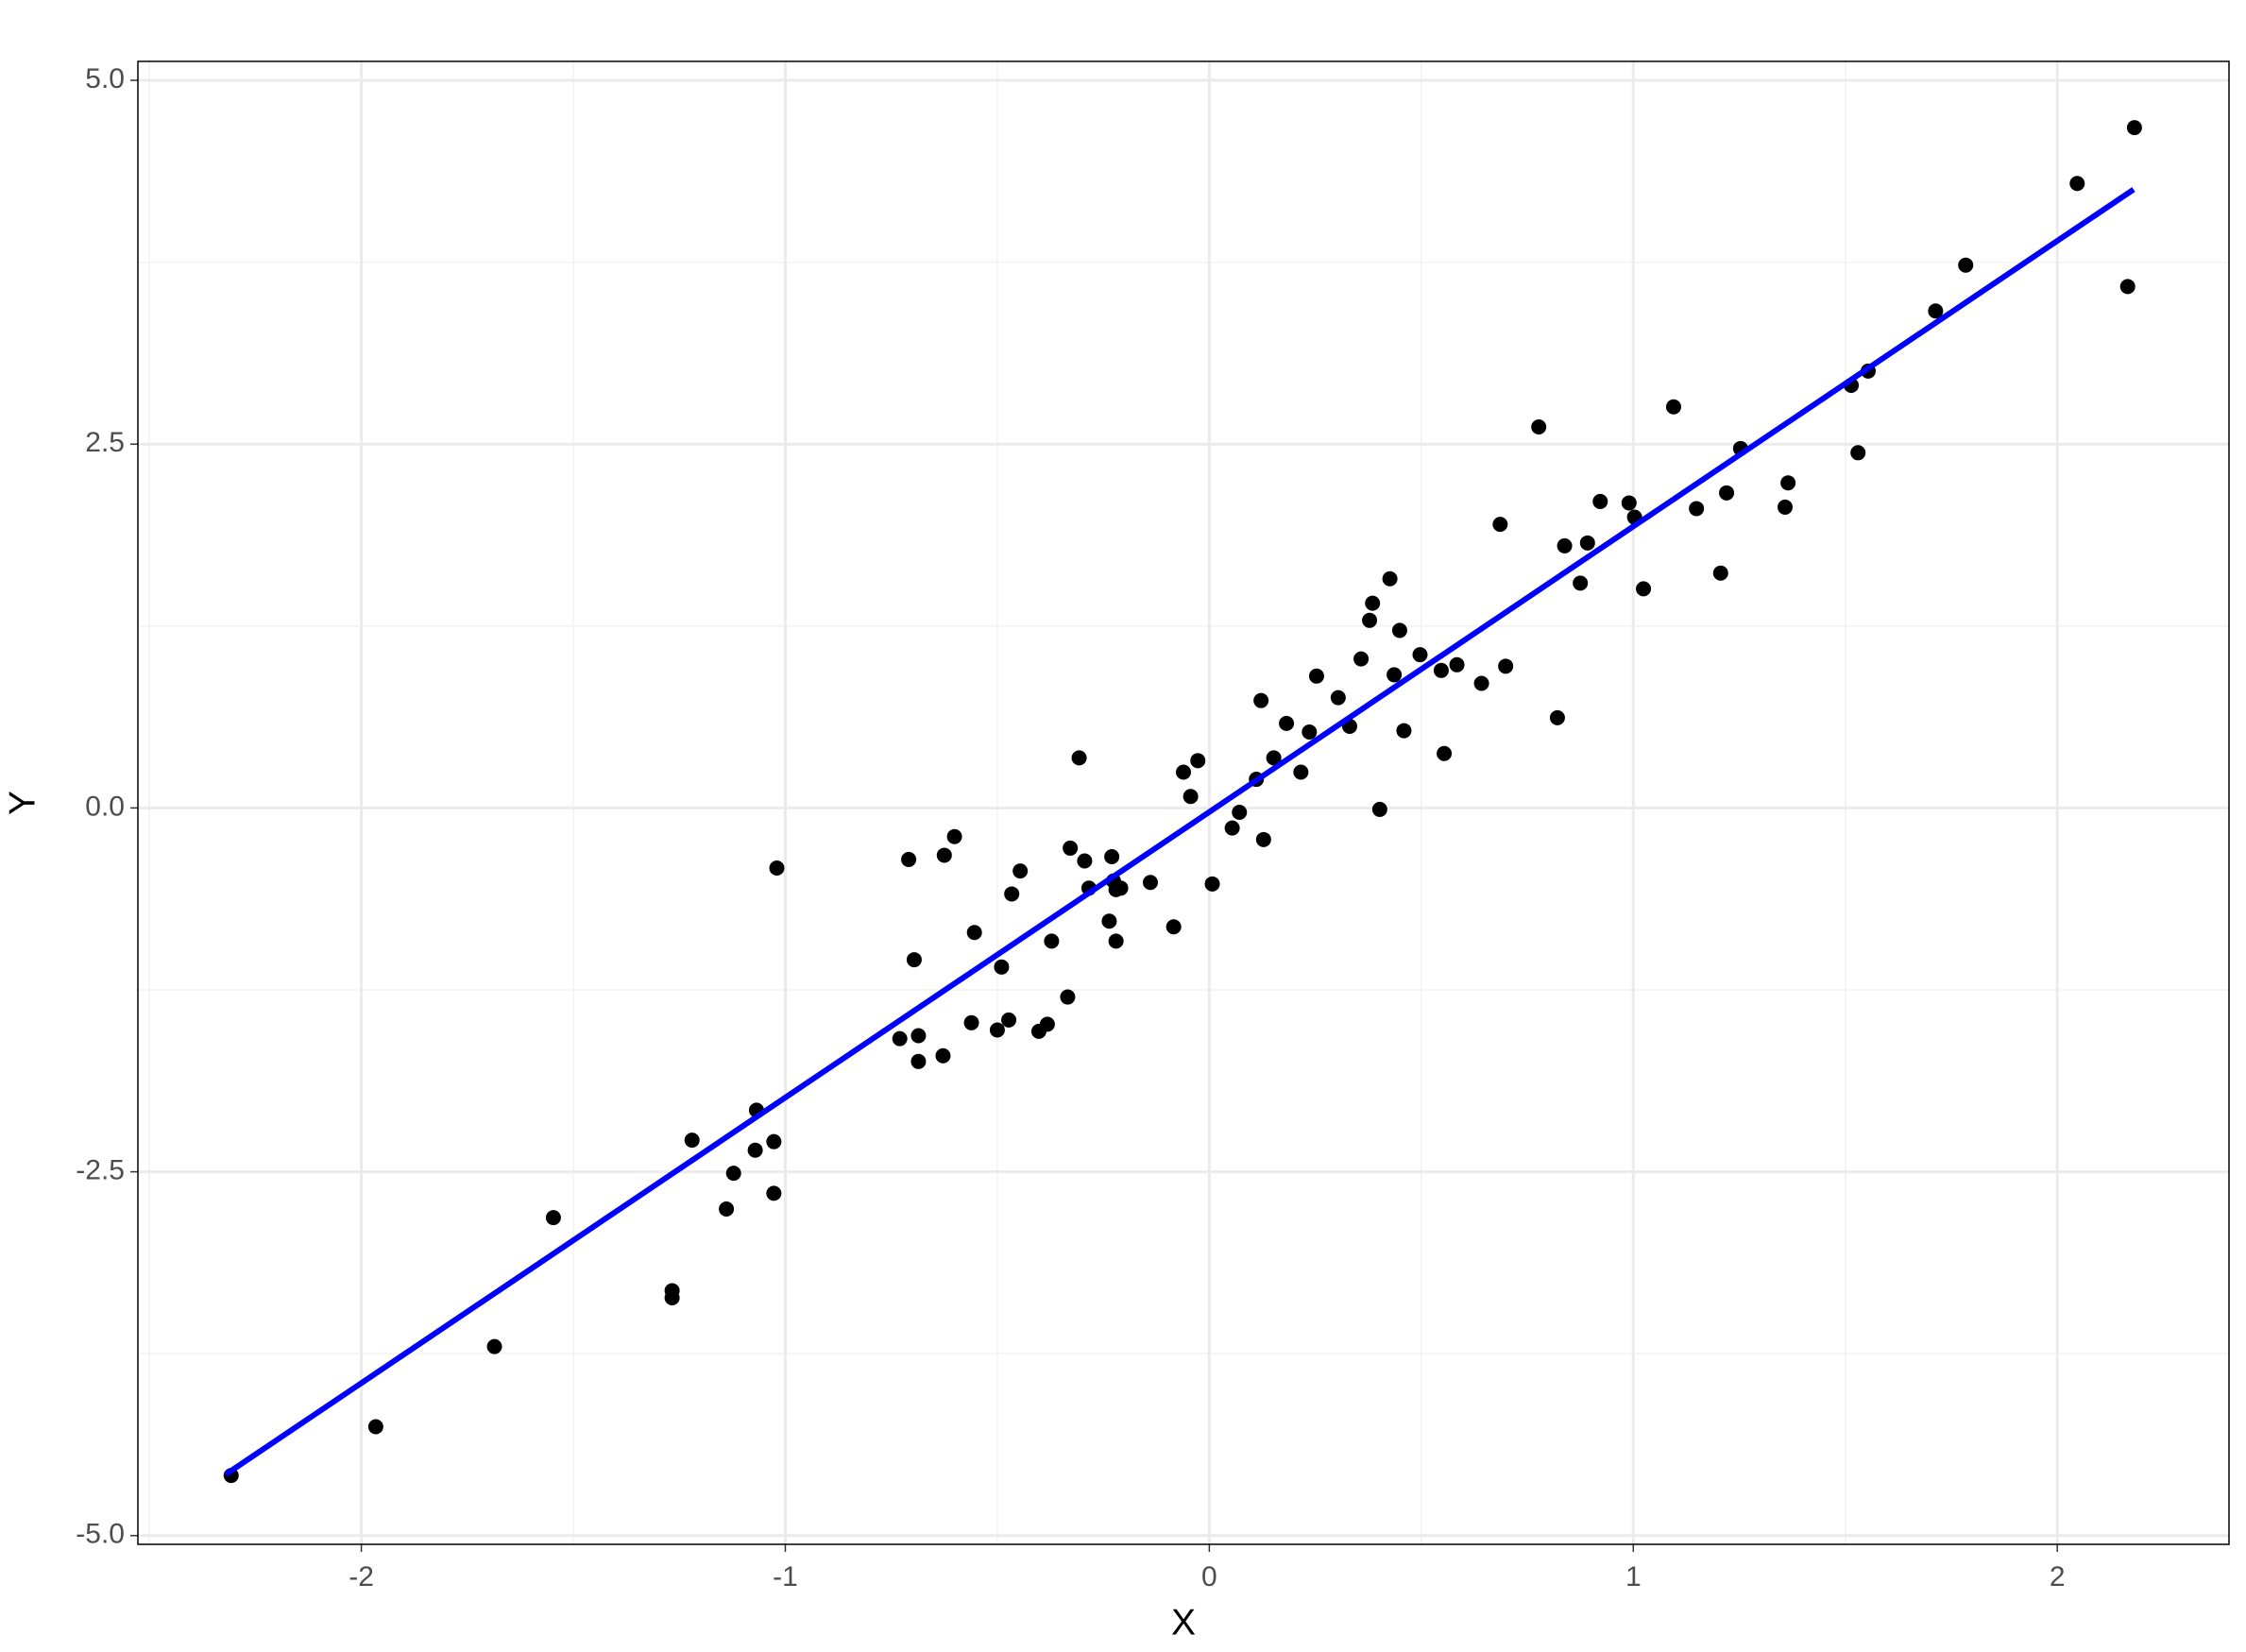 The height and width of the screenshot is (1652, 2246). What do you see at coordinates (2058, 1577) in the screenshot?
I see `x-tick-label: 2` at bounding box center [2058, 1577].